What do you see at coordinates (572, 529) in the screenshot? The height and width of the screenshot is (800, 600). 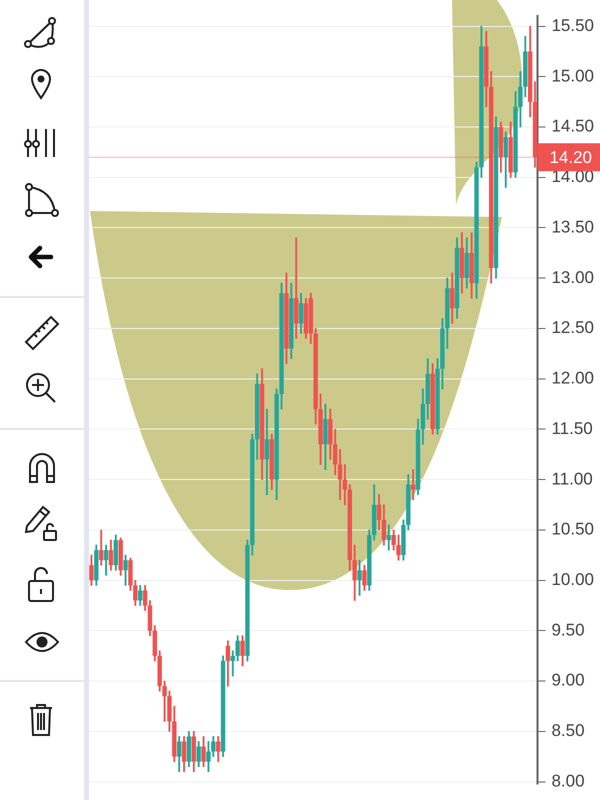 I see `y-tick-label: 10.50` at bounding box center [572, 529].